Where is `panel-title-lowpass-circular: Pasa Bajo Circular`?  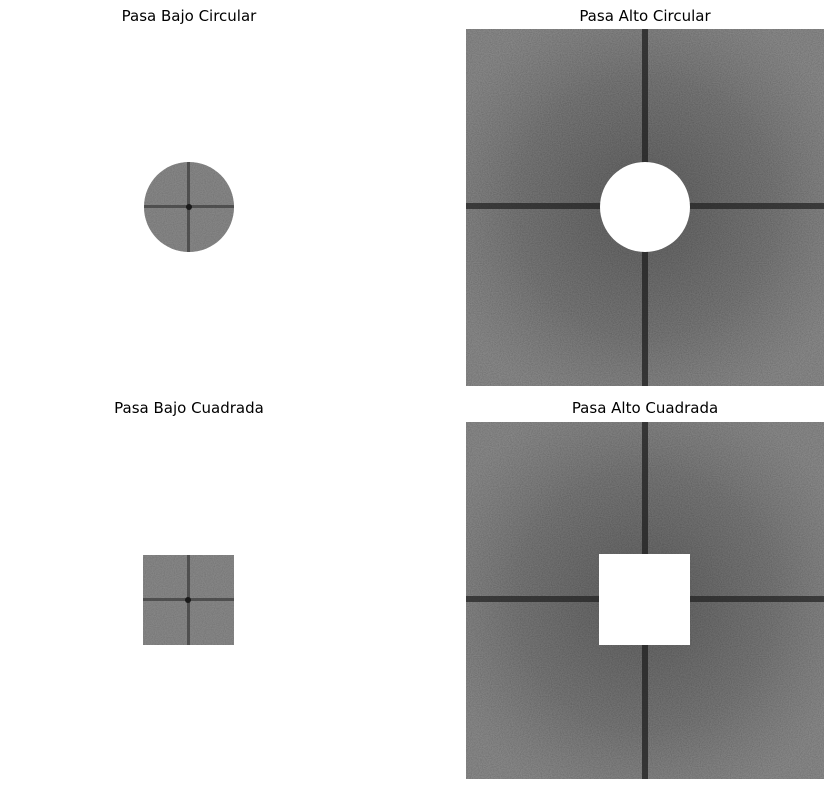
panel-title-lowpass-circular: Pasa Bajo Circular is located at coordinates (189, 16).